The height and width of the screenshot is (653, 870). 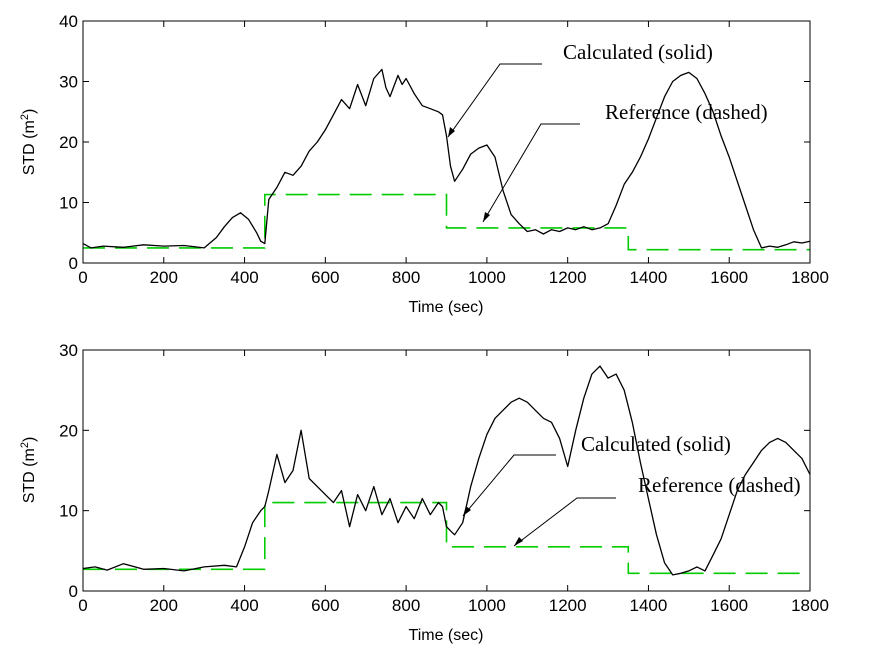 I want to click on bottom-x-tick-label: 1000, so click(x=487, y=605).